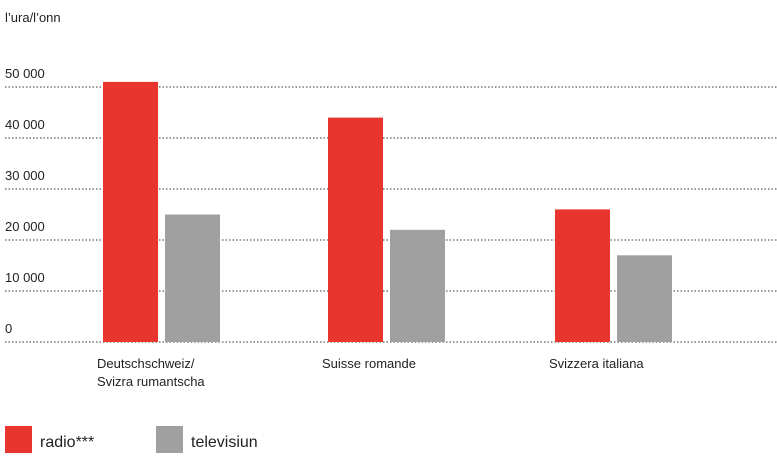 The image size is (777, 456). I want to click on y-tick-label: 30 000, so click(25, 175).